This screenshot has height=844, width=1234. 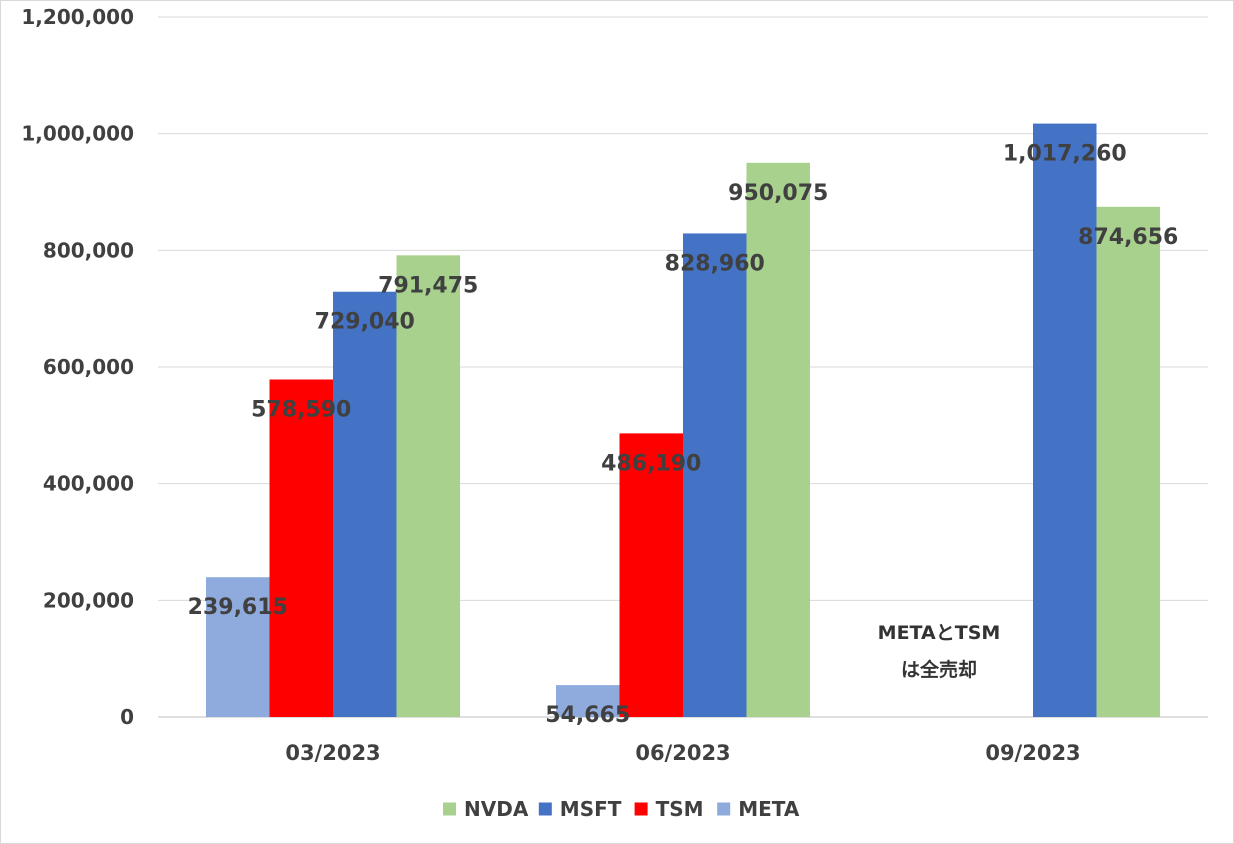 I want to click on data-label-msft: 828,960, so click(x=715, y=263).